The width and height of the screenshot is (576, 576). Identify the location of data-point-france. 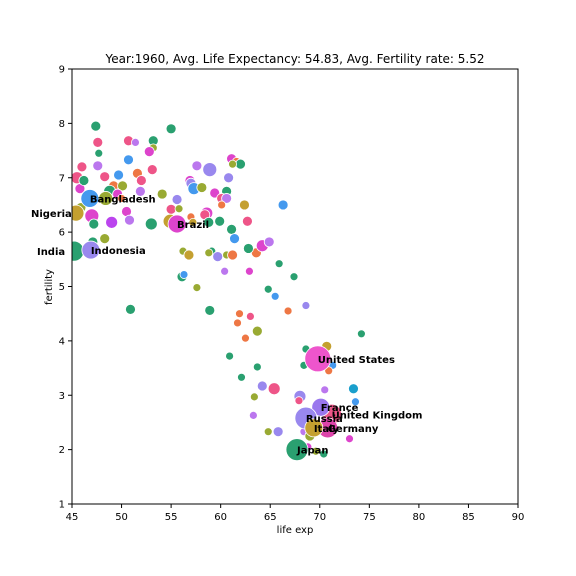
(321, 407).